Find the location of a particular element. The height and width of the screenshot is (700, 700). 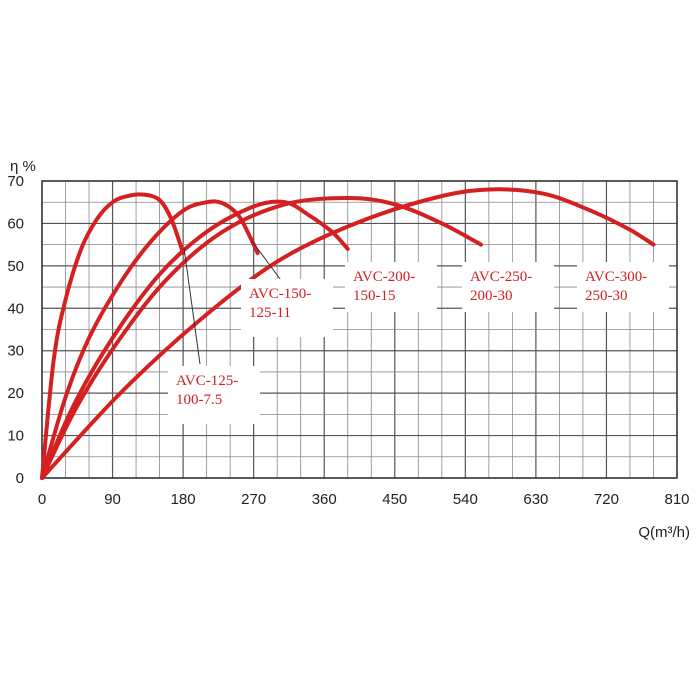

y-axis-label: η % is located at coordinates (23, 166).